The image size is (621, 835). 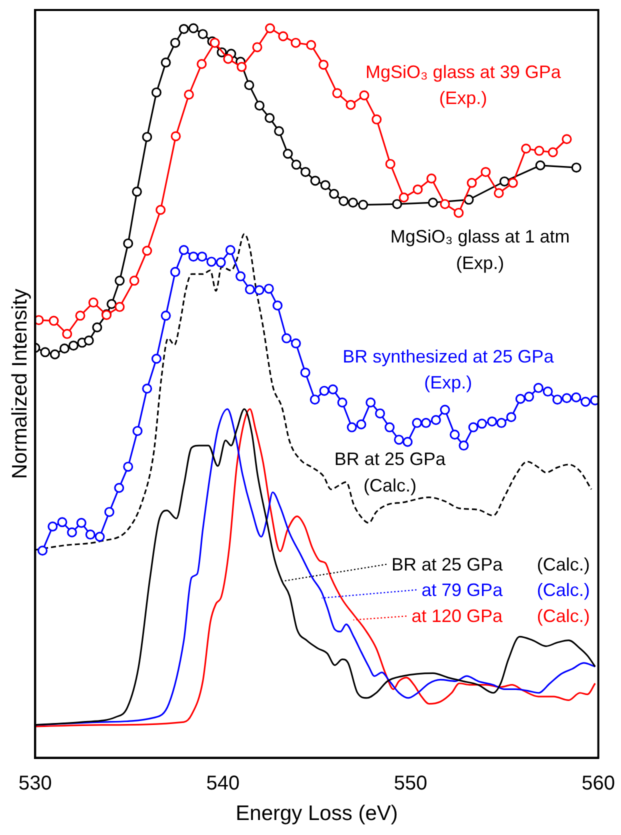 I want to click on series-label: MgSiO₃ glass at 1 atm (Exp.), so click(x=480, y=249).